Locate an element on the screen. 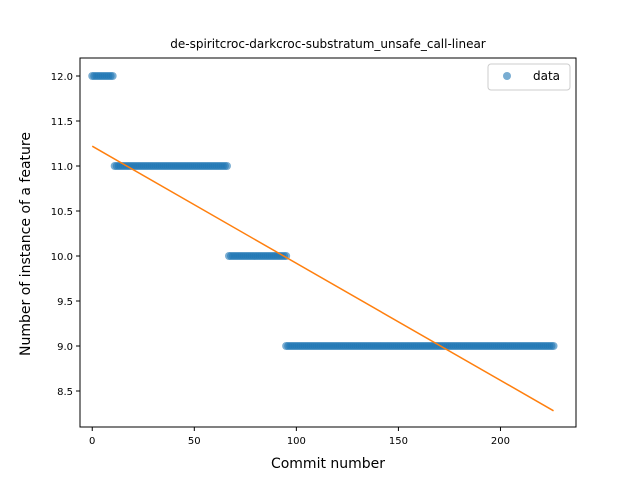 The width and height of the screenshot is (640, 480). legend-label-data: data is located at coordinates (546, 76).